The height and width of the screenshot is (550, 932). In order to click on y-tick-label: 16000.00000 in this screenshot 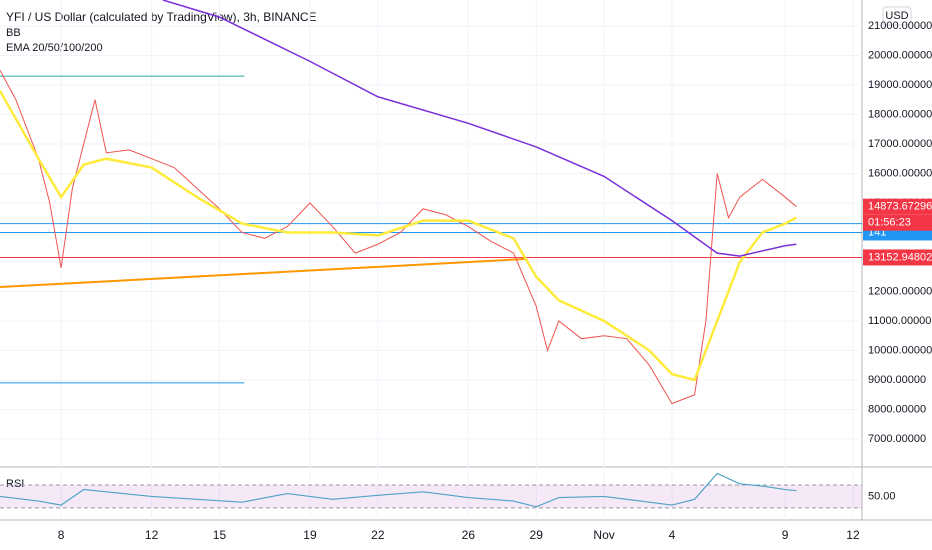, I will do `click(900, 173)`.